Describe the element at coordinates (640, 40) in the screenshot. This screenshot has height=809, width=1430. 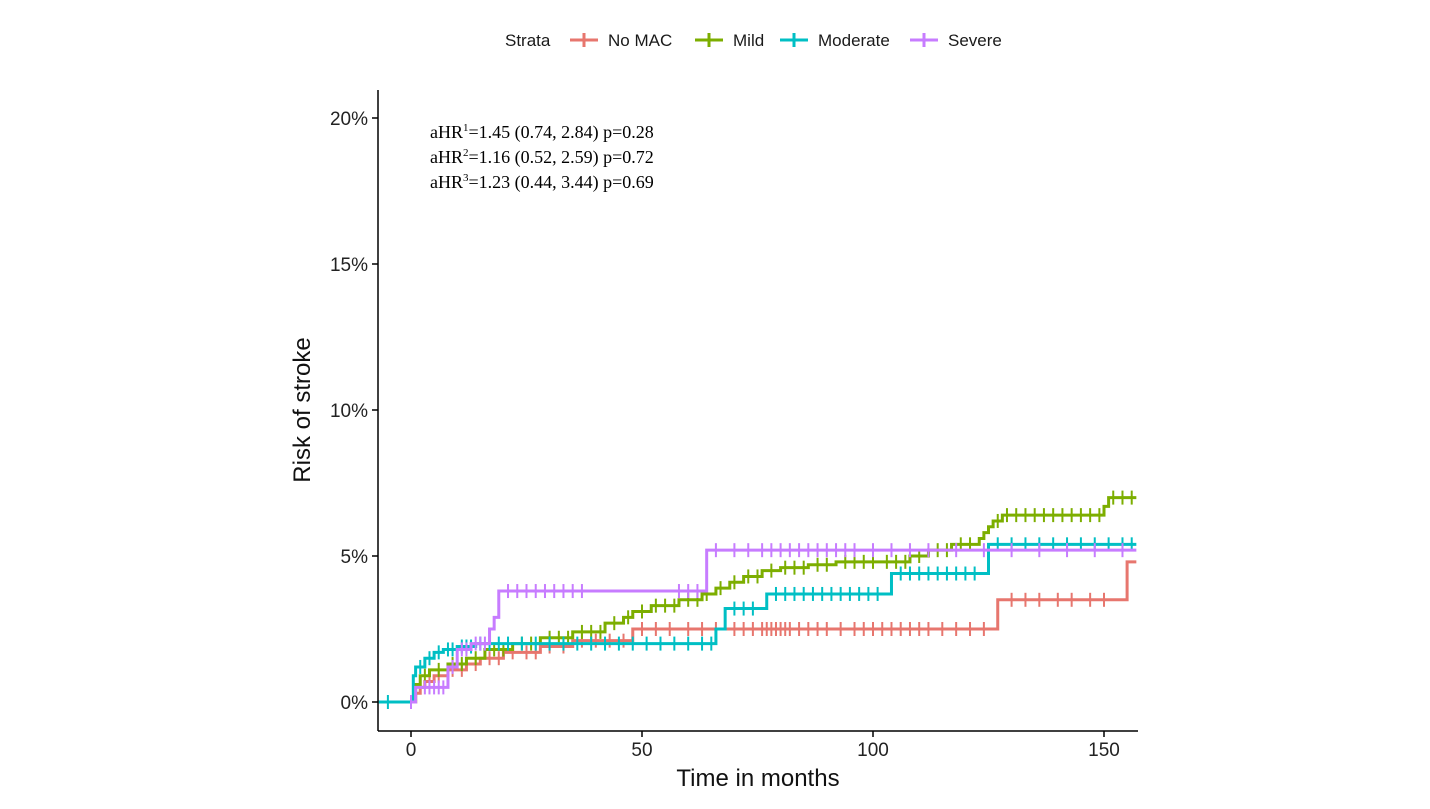
I see `legend-label: No MAC` at that location.